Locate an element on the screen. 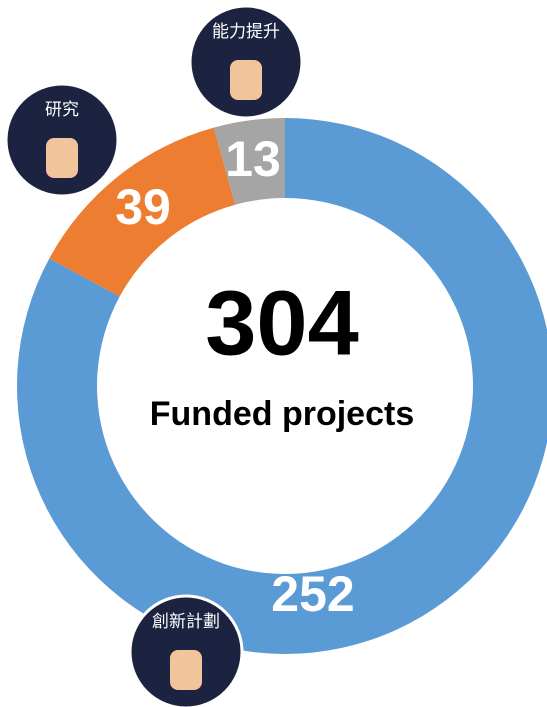 Image resolution: width=547 pixels, height=707 pixels. center-value: 304 is located at coordinates (282, 323).